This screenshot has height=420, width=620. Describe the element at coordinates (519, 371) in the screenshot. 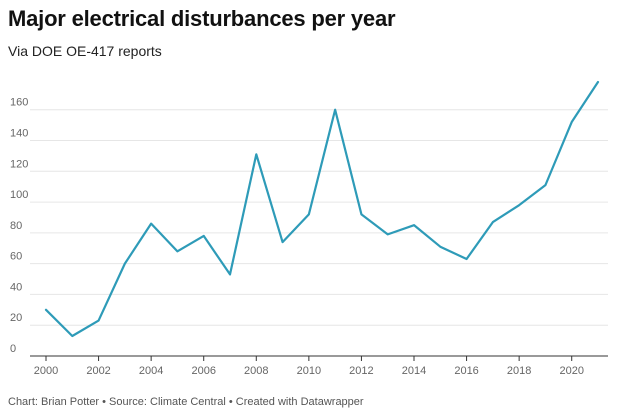

I see `x-tick-label: 2018` at that location.